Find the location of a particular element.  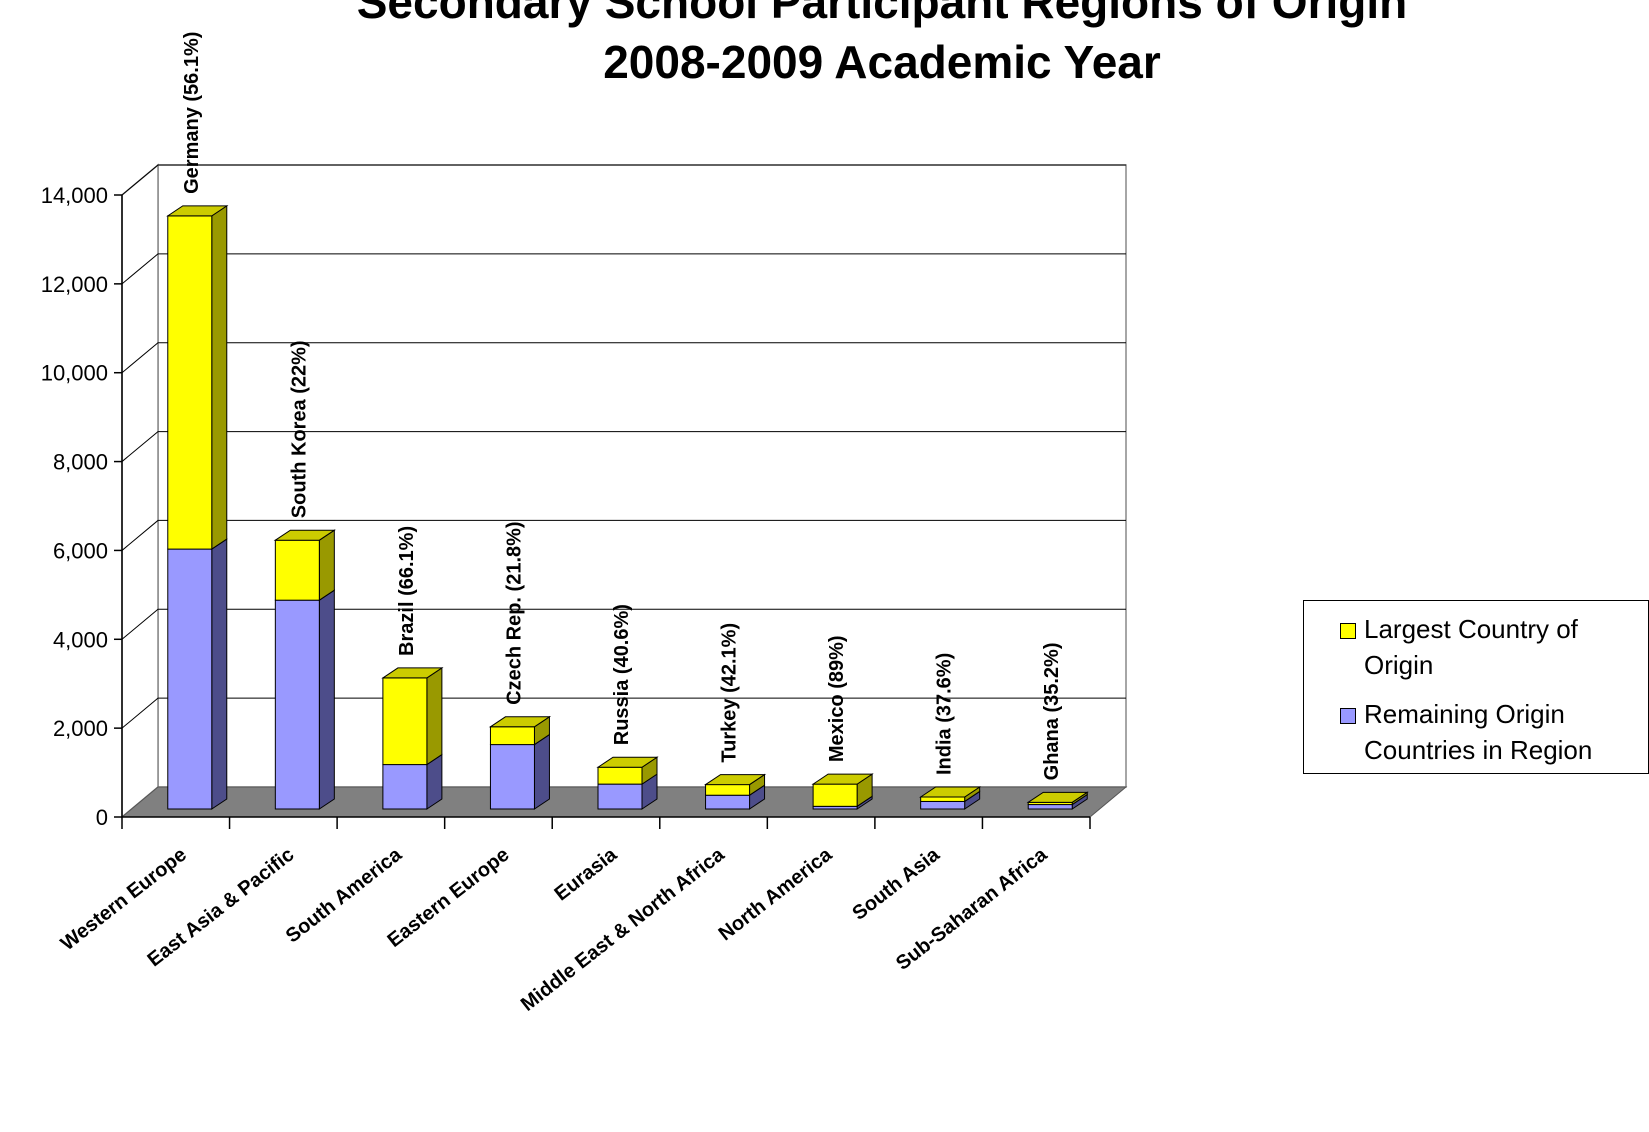

legend-label-remaining-countries: Remaining Origin Countries in Region is located at coordinates (1478, 732).